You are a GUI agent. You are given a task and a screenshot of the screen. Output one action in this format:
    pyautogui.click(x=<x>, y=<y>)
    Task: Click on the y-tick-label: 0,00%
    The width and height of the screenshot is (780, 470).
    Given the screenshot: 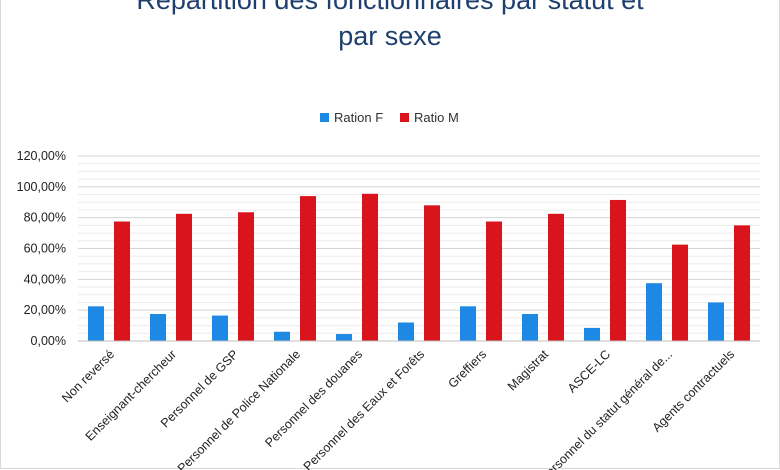 What is the action you would take?
    pyautogui.click(x=48, y=341)
    